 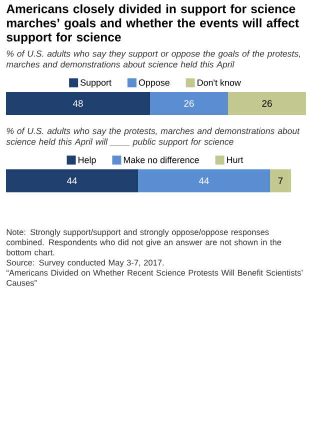 I want to click on source-note: Source: Survey conducted May 3-7, 2017., so click(x=85, y=263).